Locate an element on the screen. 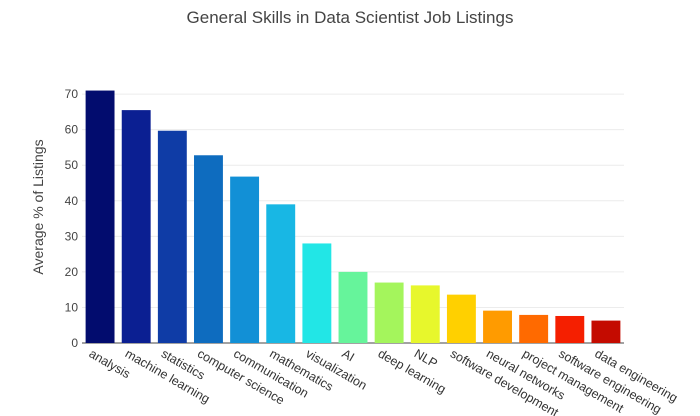  y-tick-label: 50 is located at coordinates (72, 165).